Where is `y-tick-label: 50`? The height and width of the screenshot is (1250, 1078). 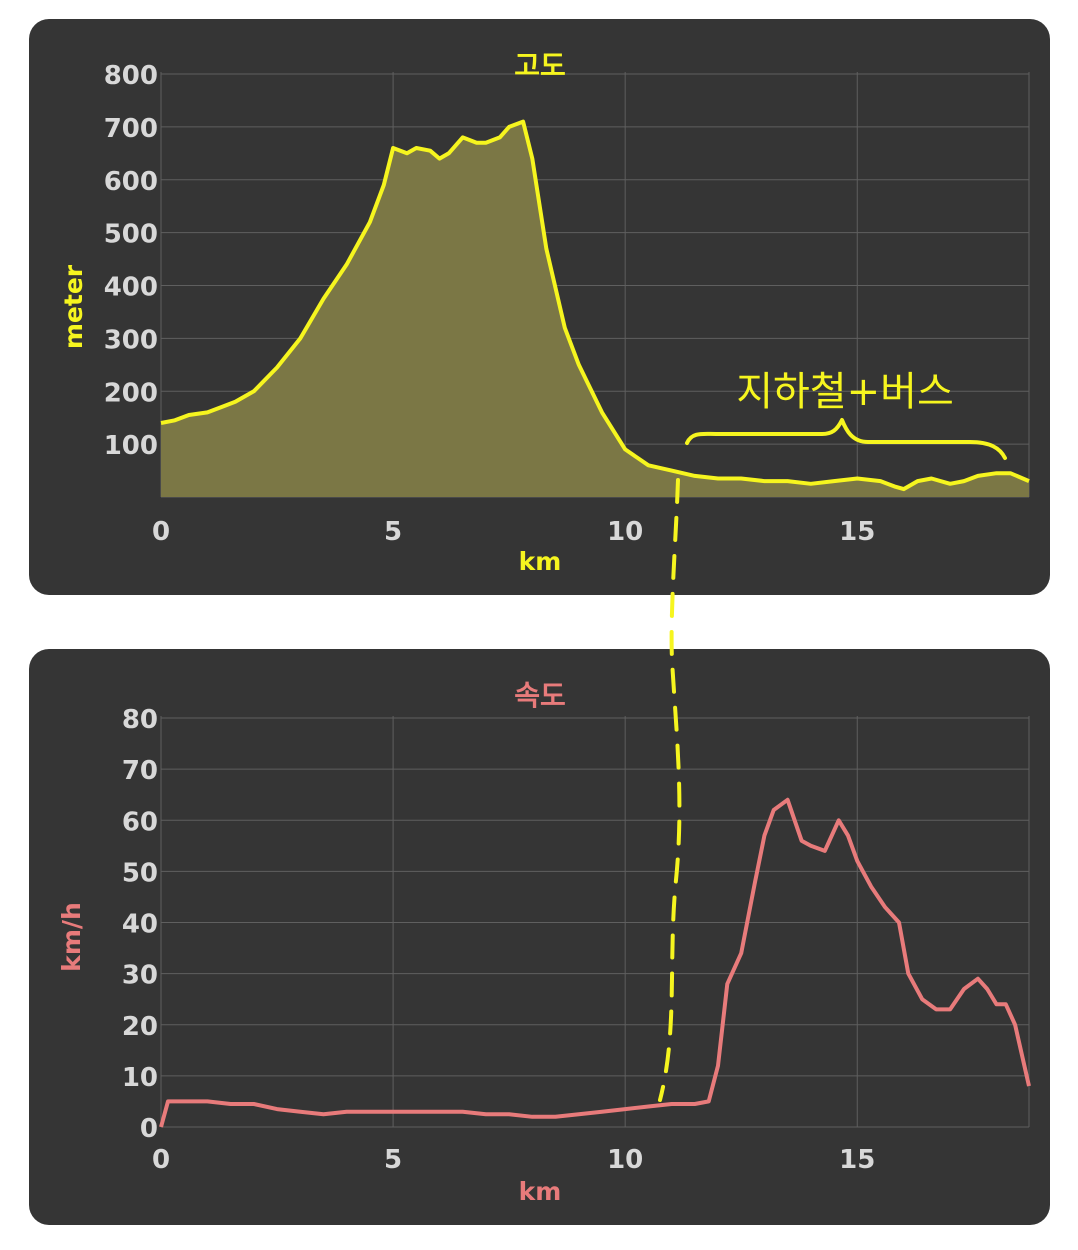
y-tick-label: 50 is located at coordinates (140, 873).